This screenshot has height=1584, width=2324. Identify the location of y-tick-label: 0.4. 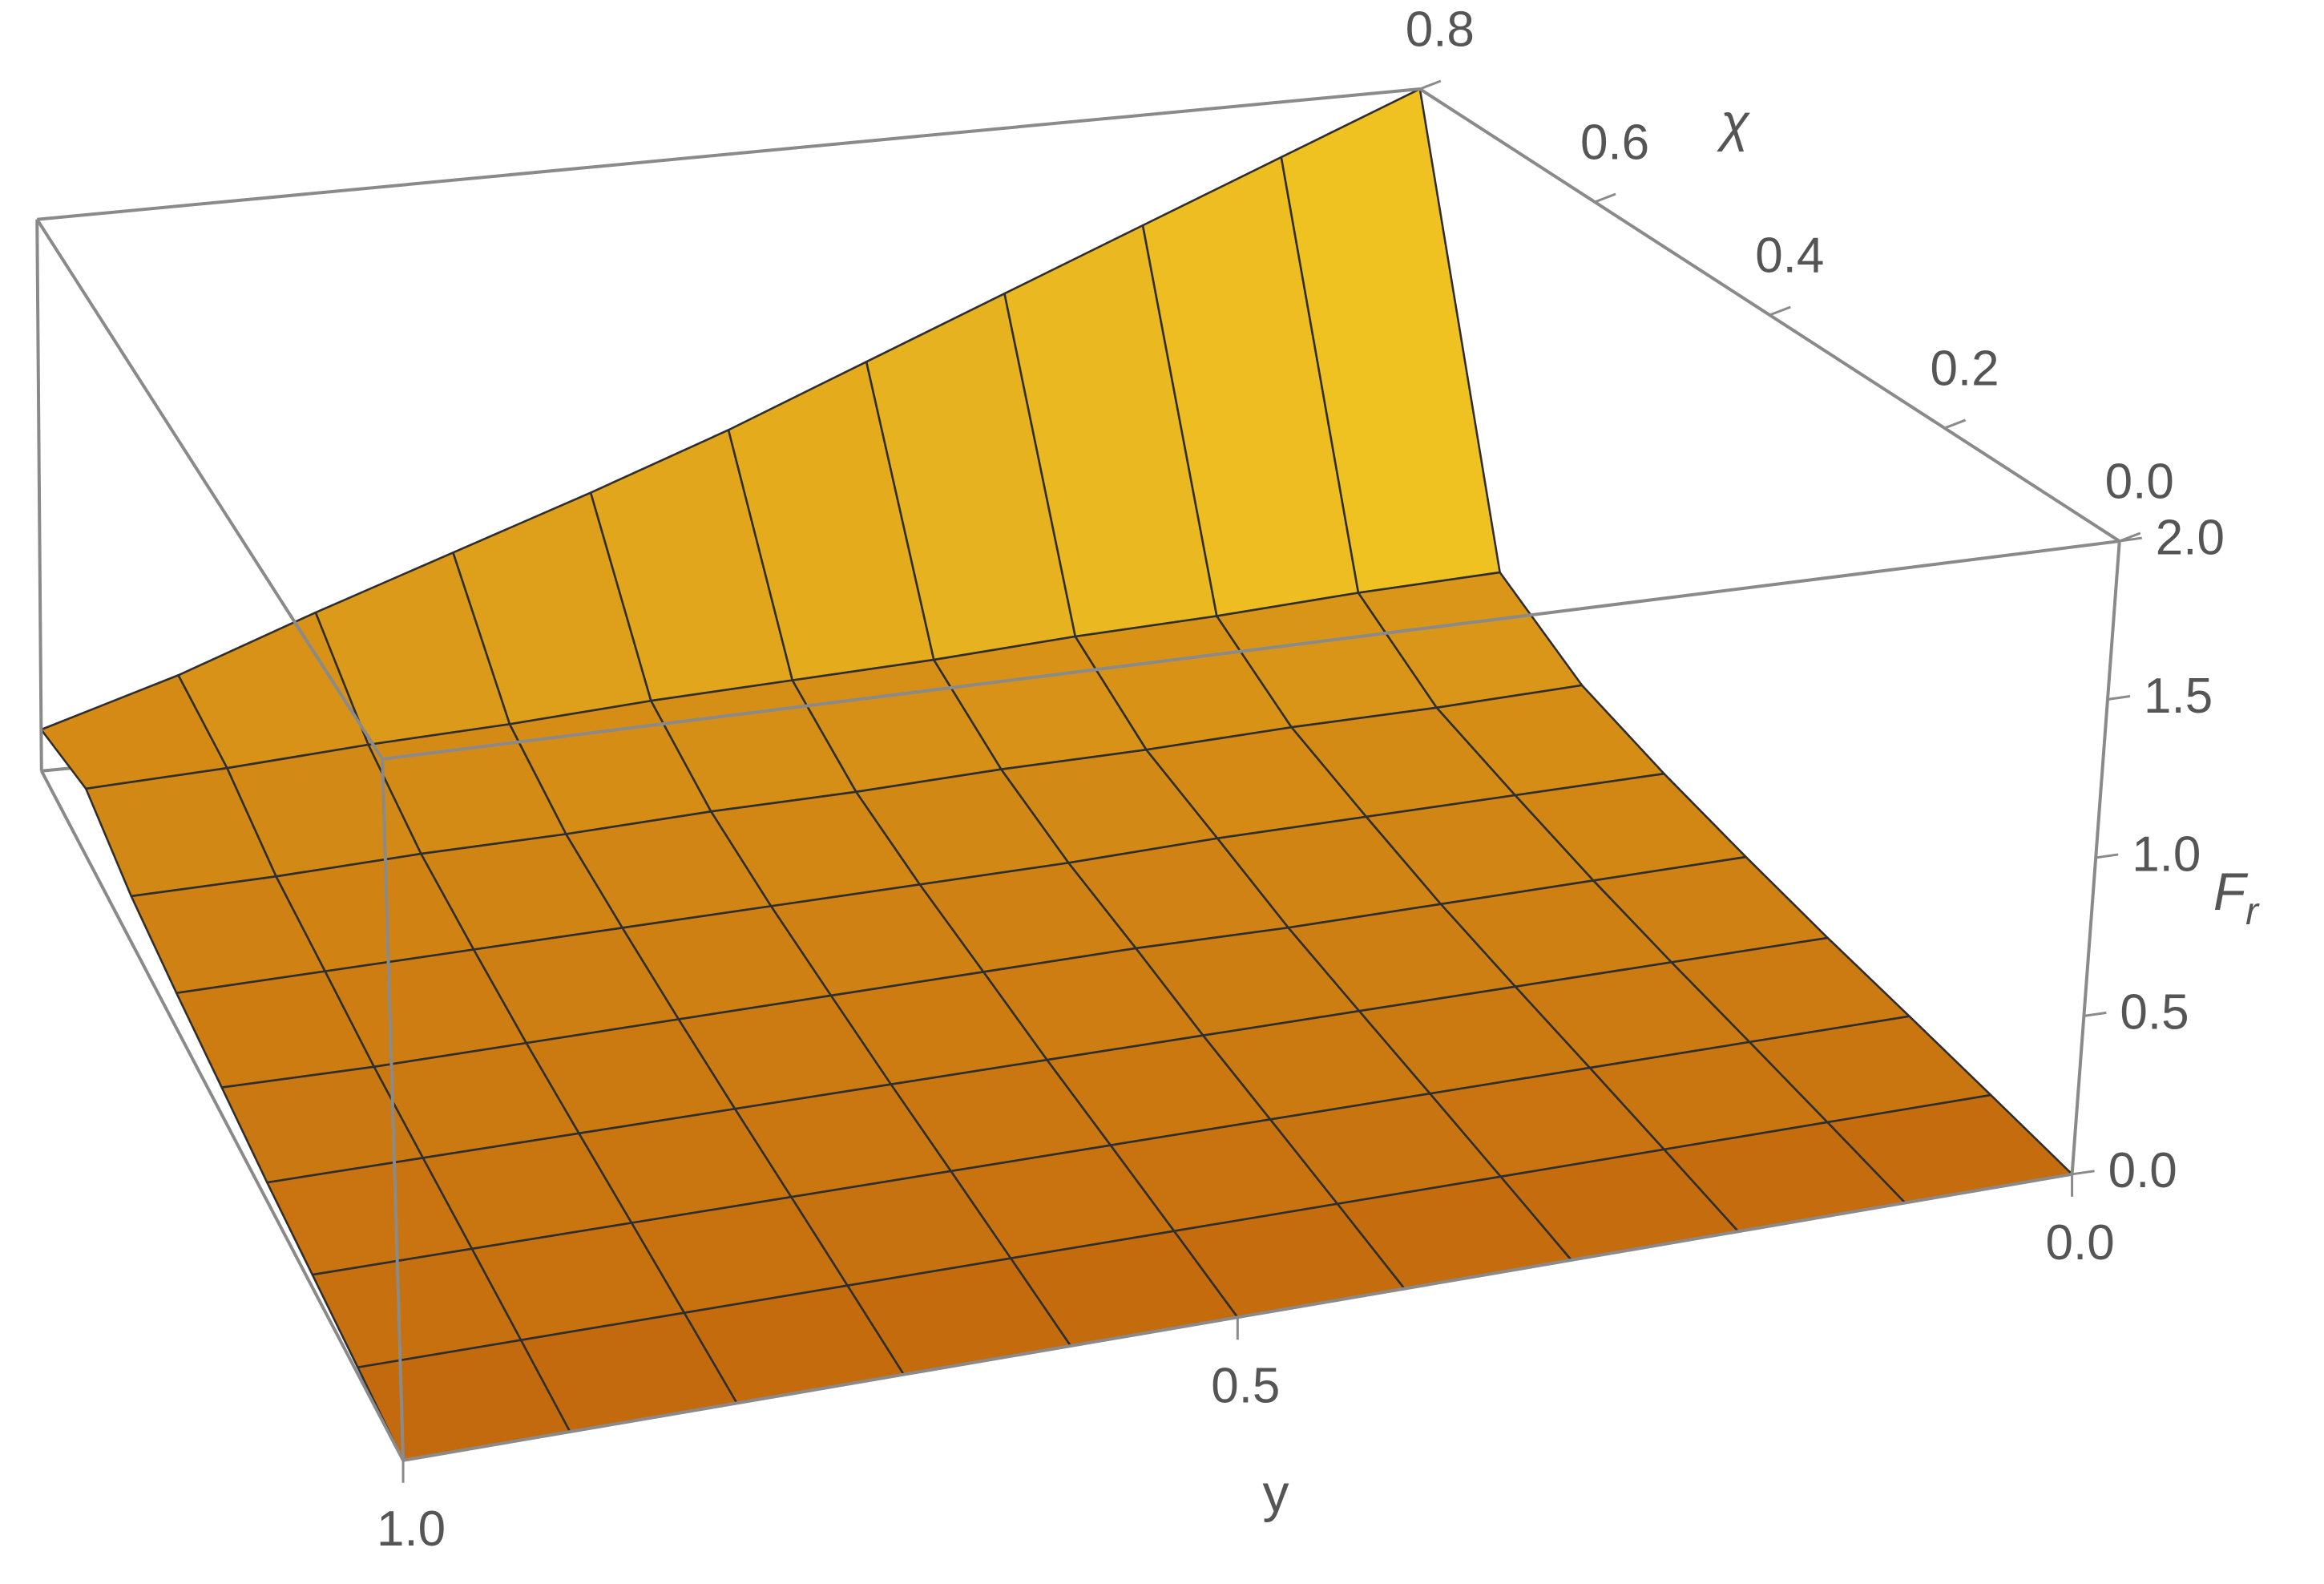
(1789, 255).